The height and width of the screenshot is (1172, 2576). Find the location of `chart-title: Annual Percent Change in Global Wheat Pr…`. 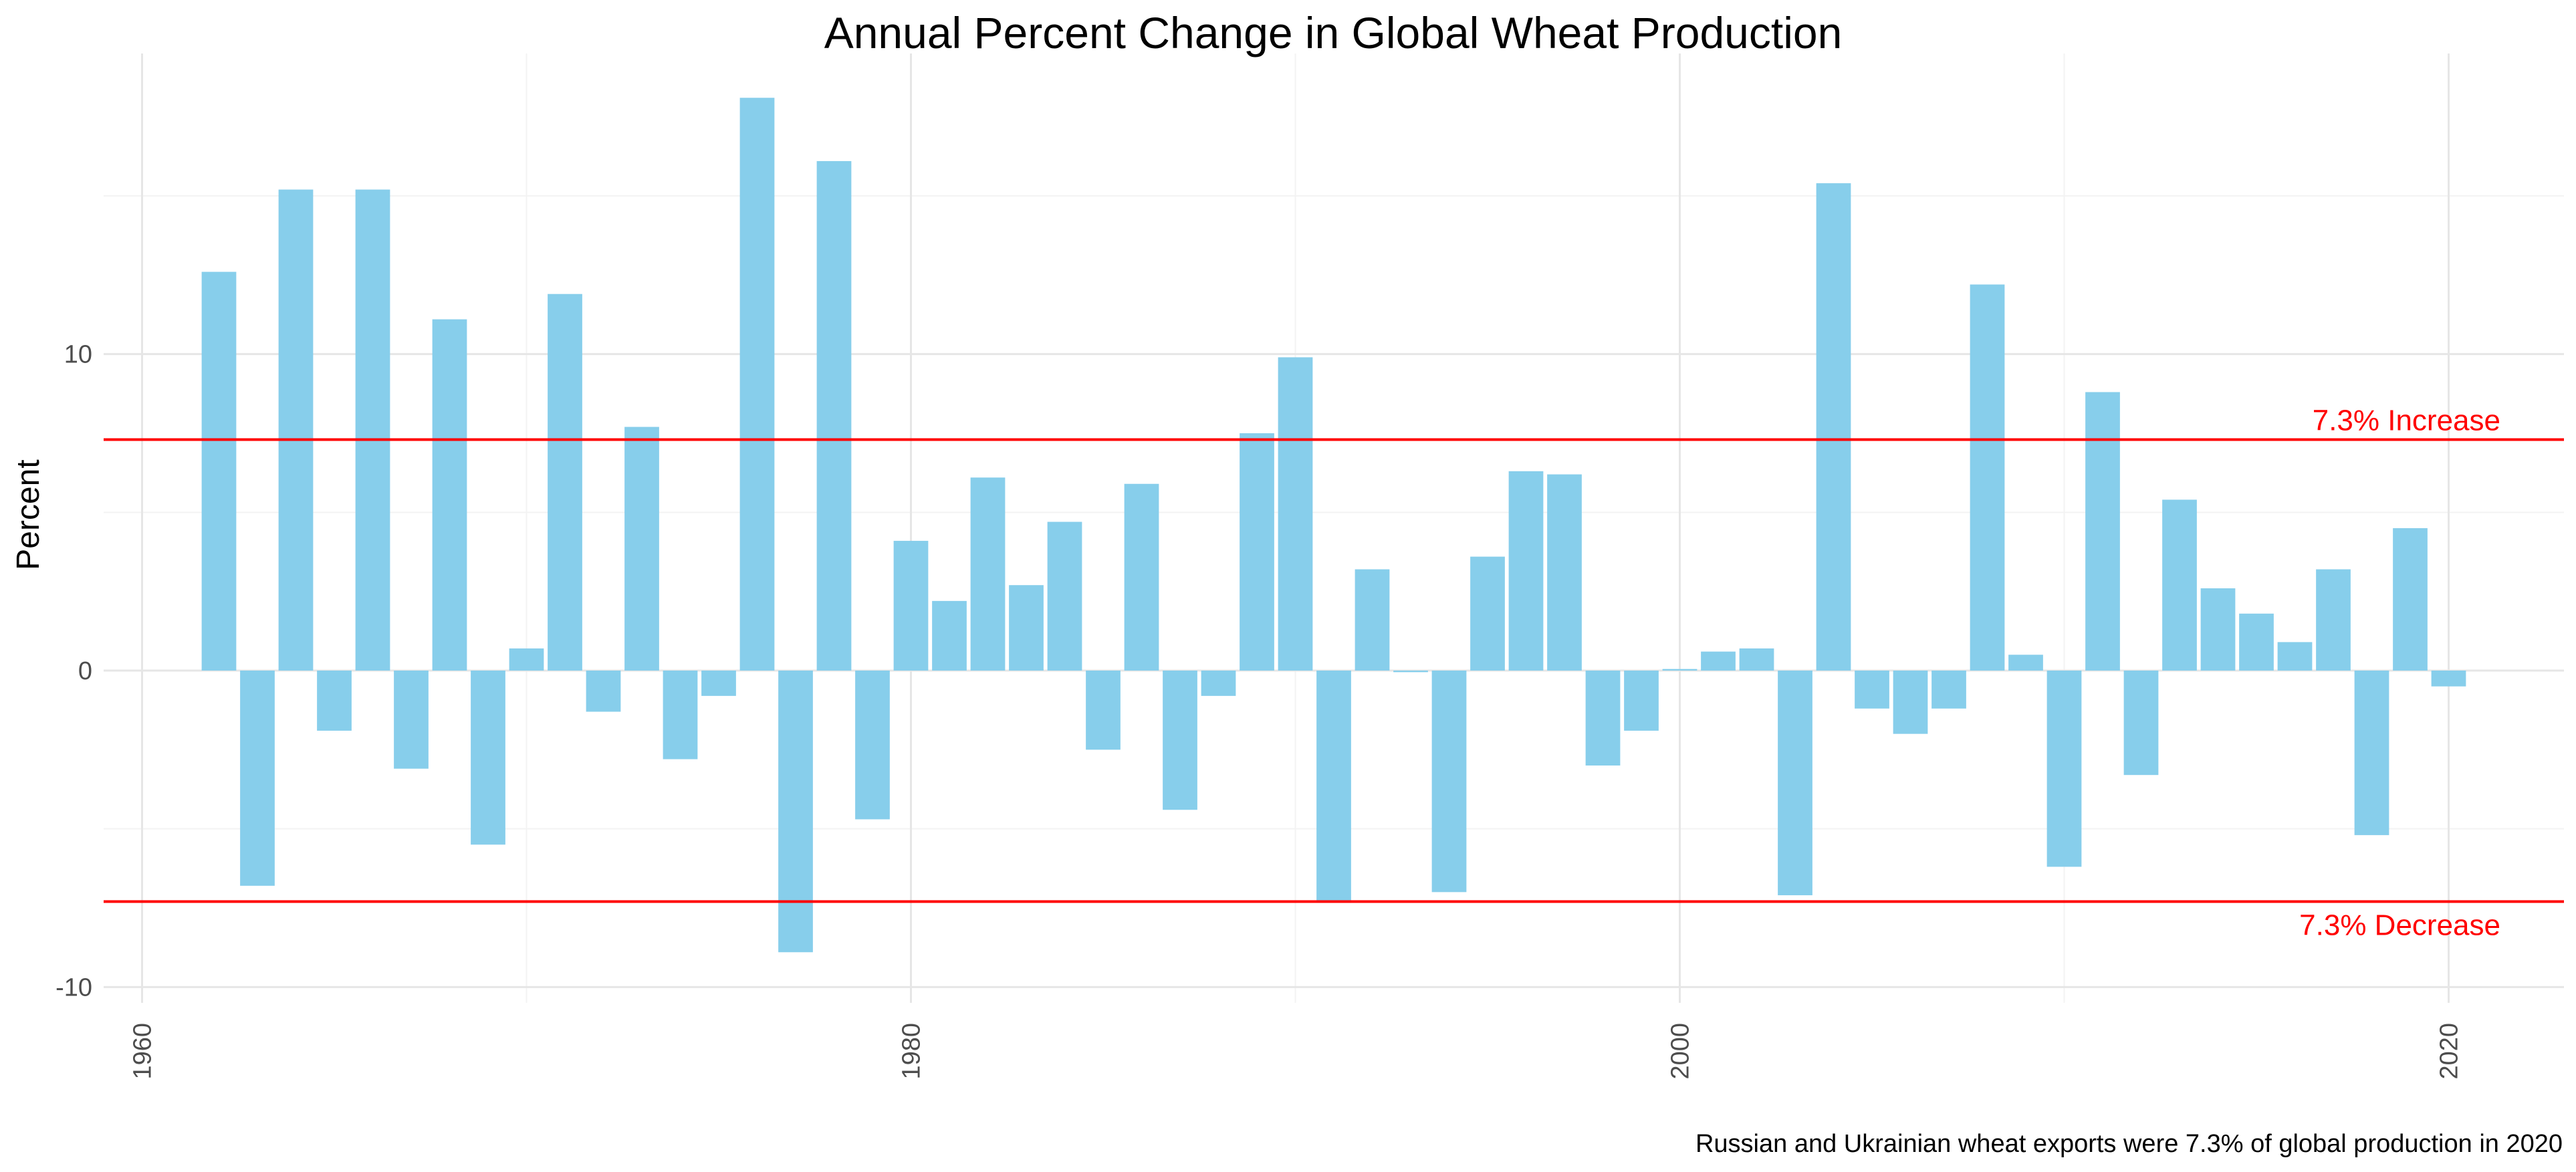

chart-title: Annual Percent Change in Global Wheat Pr… is located at coordinates (1333, 33).